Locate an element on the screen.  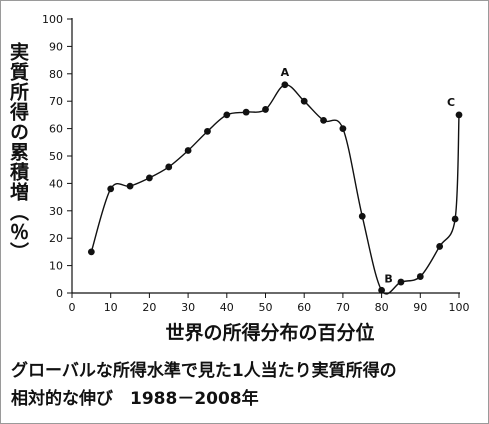
x-tick-label: 80 is located at coordinates (382, 307).